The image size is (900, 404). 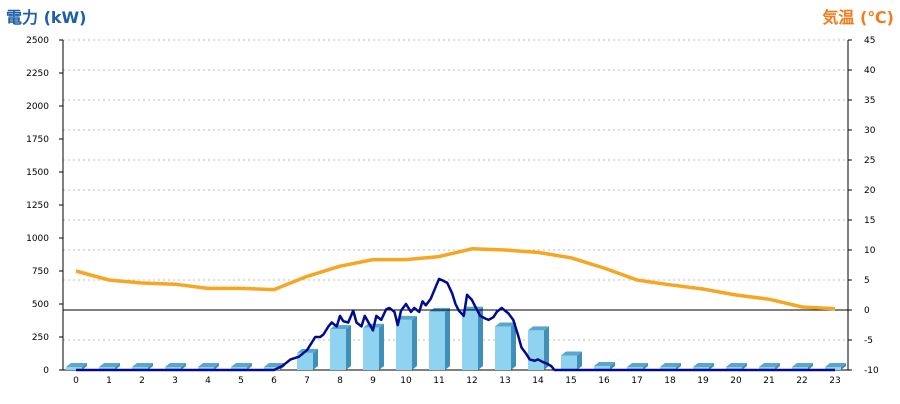 What do you see at coordinates (870, 191) in the screenshot?
I see `right-tick-label: 20` at bounding box center [870, 191].